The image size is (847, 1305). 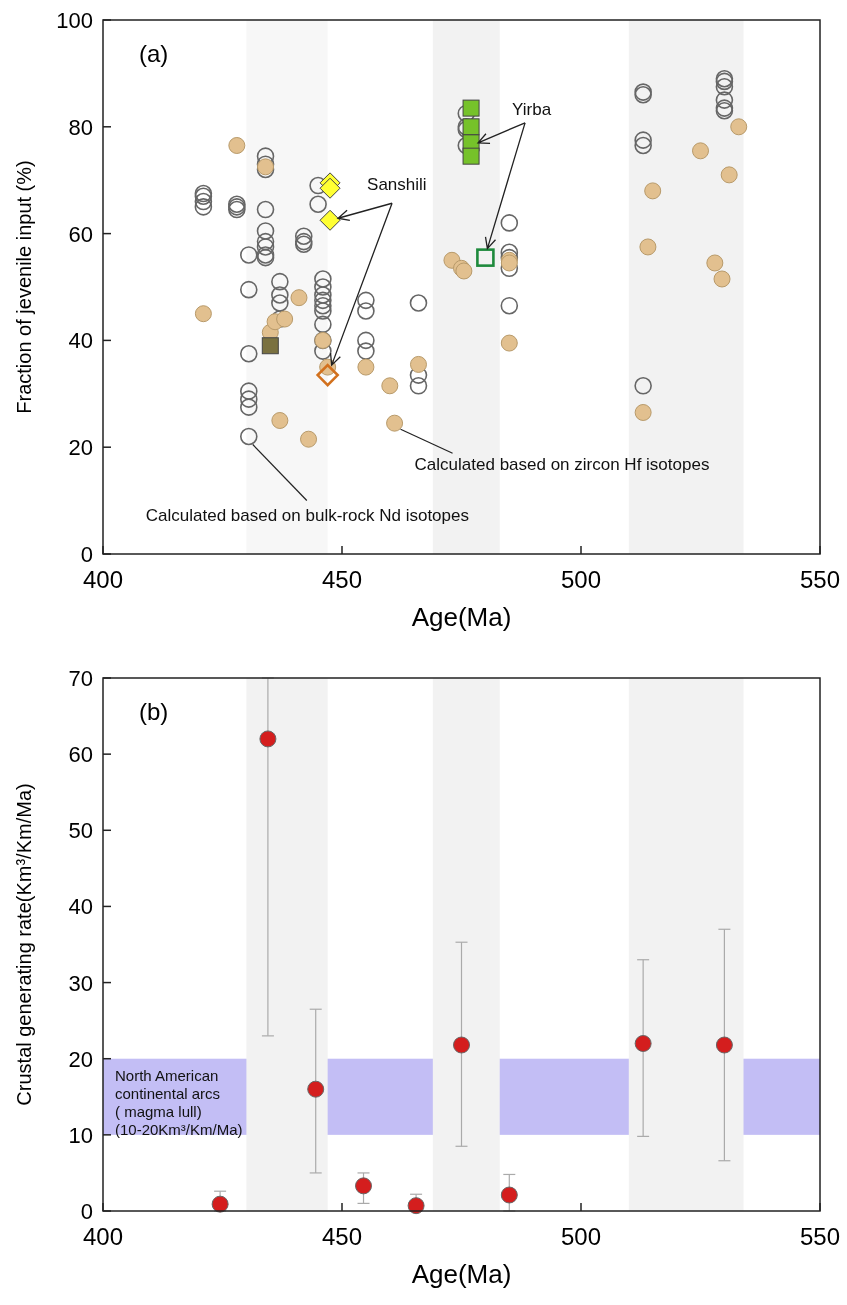 What do you see at coordinates (154, 53) in the screenshot?
I see `text: (a)` at bounding box center [154, 53].